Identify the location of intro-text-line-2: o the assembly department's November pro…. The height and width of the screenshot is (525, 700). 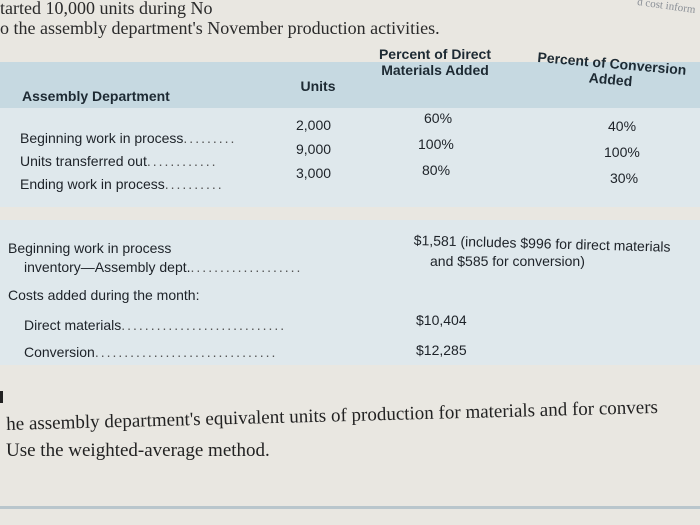
(220, 28).